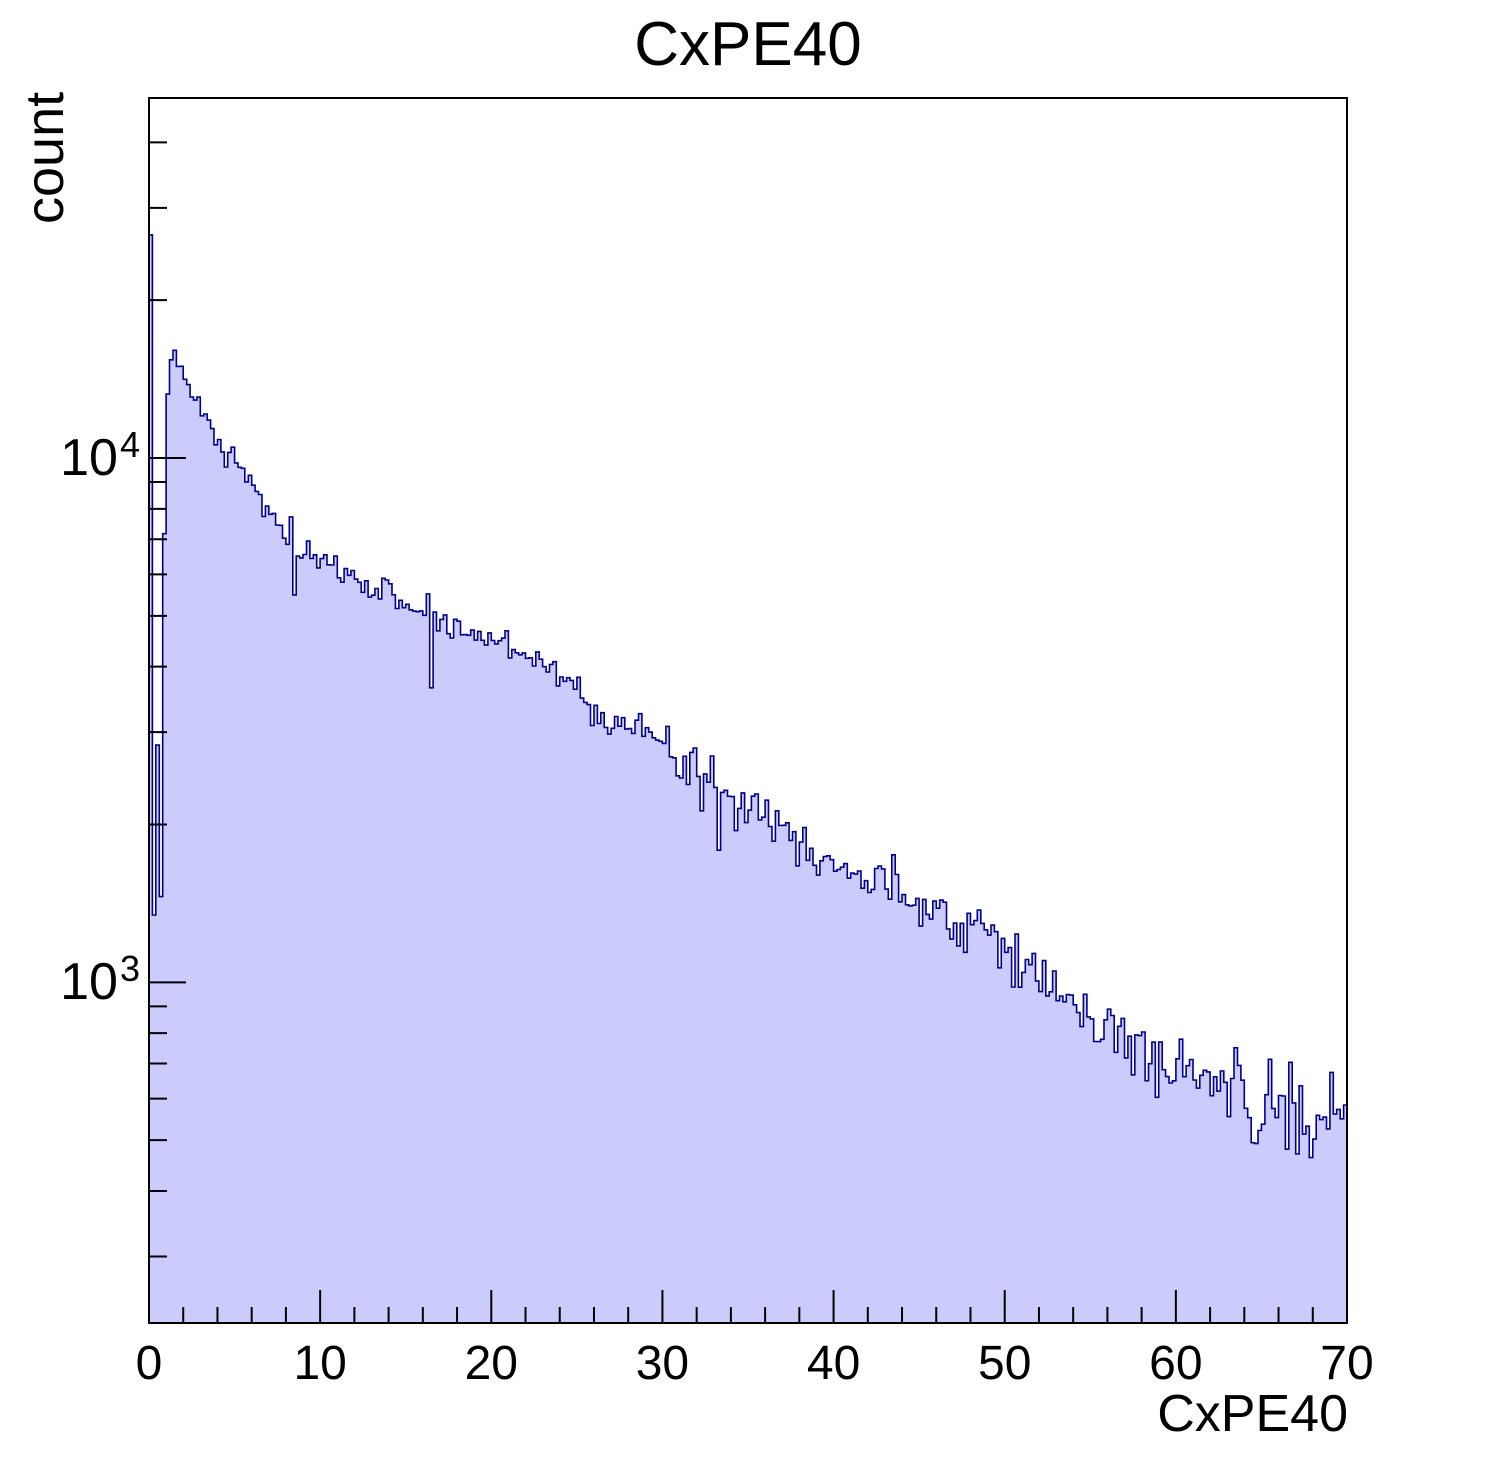  I want to click on x-axis-label: CxPE40, so click(1252, 1414).